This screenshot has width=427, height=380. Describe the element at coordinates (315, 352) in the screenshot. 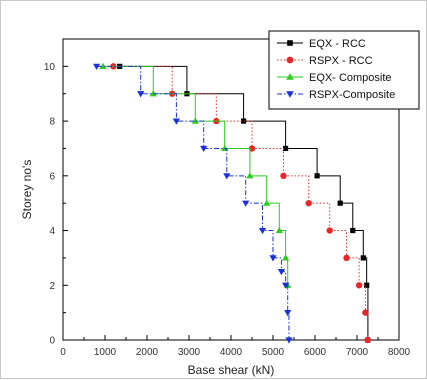

I see `x-tick-label: 6000` at that location.